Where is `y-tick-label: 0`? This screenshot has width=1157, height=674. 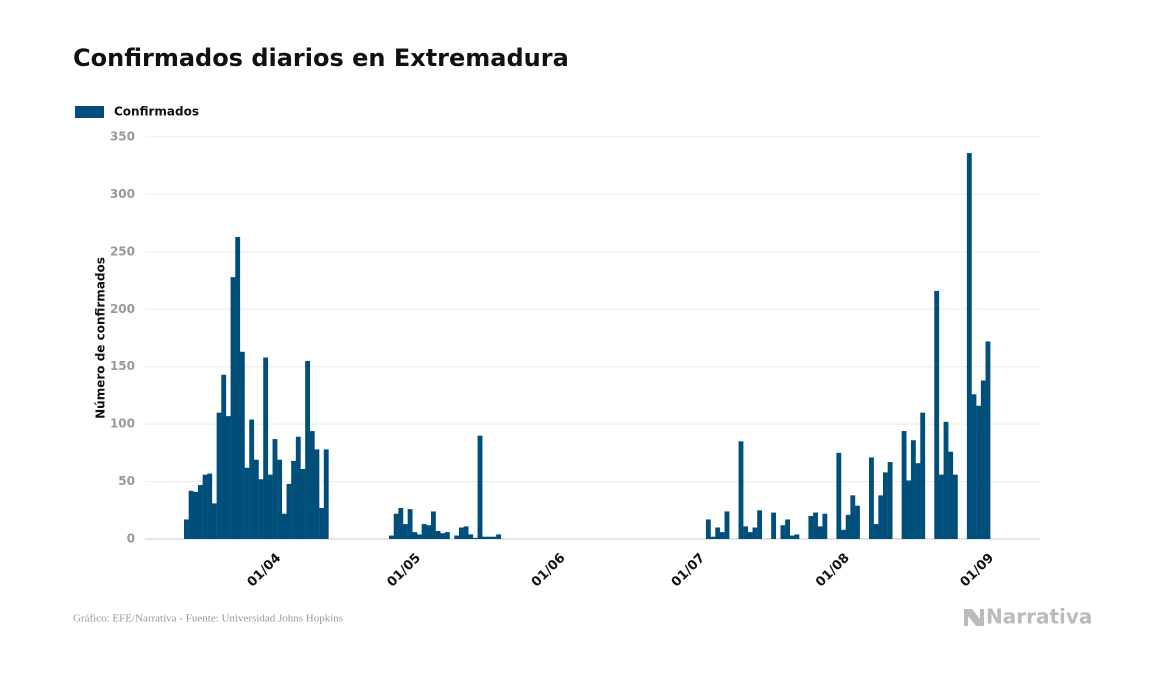 y-tick-label: 0 is located at coordinates (131, 539).